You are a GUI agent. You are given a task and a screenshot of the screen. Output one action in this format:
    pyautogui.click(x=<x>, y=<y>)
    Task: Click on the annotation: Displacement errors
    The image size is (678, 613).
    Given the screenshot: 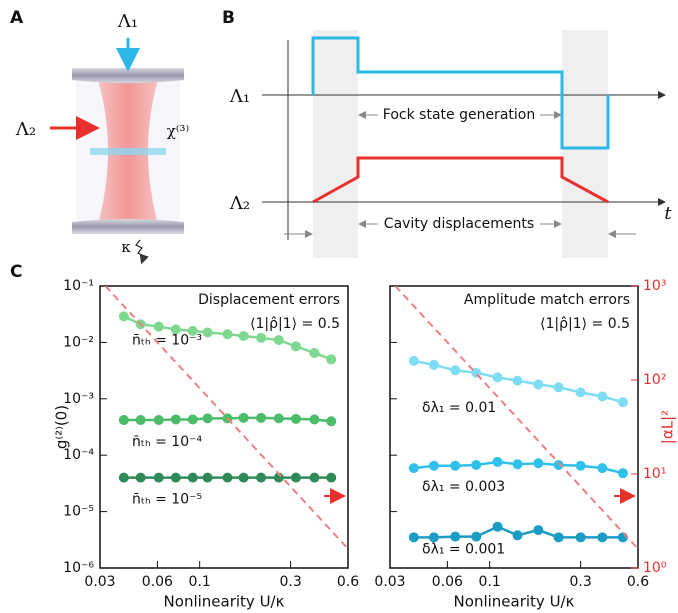 What is the action you would take?
    pyautogui.click(x=269, y=300)
    